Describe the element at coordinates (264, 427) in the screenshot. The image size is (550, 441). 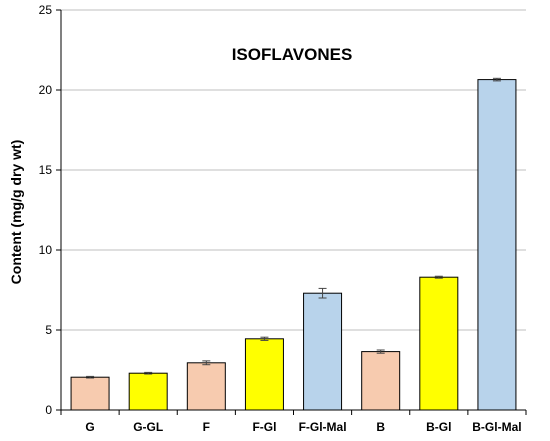
I see `x-tick-label: F-Gl` at that location.